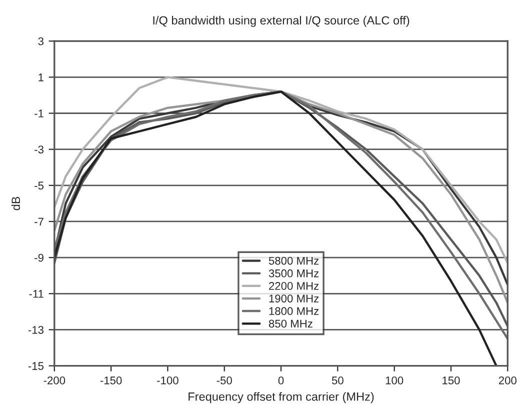 The width and height of the screenshot is (518, 411). Describe the element at coordinates (395, 380) in the screenshot. I see `x-tick-label: 100` at that location.